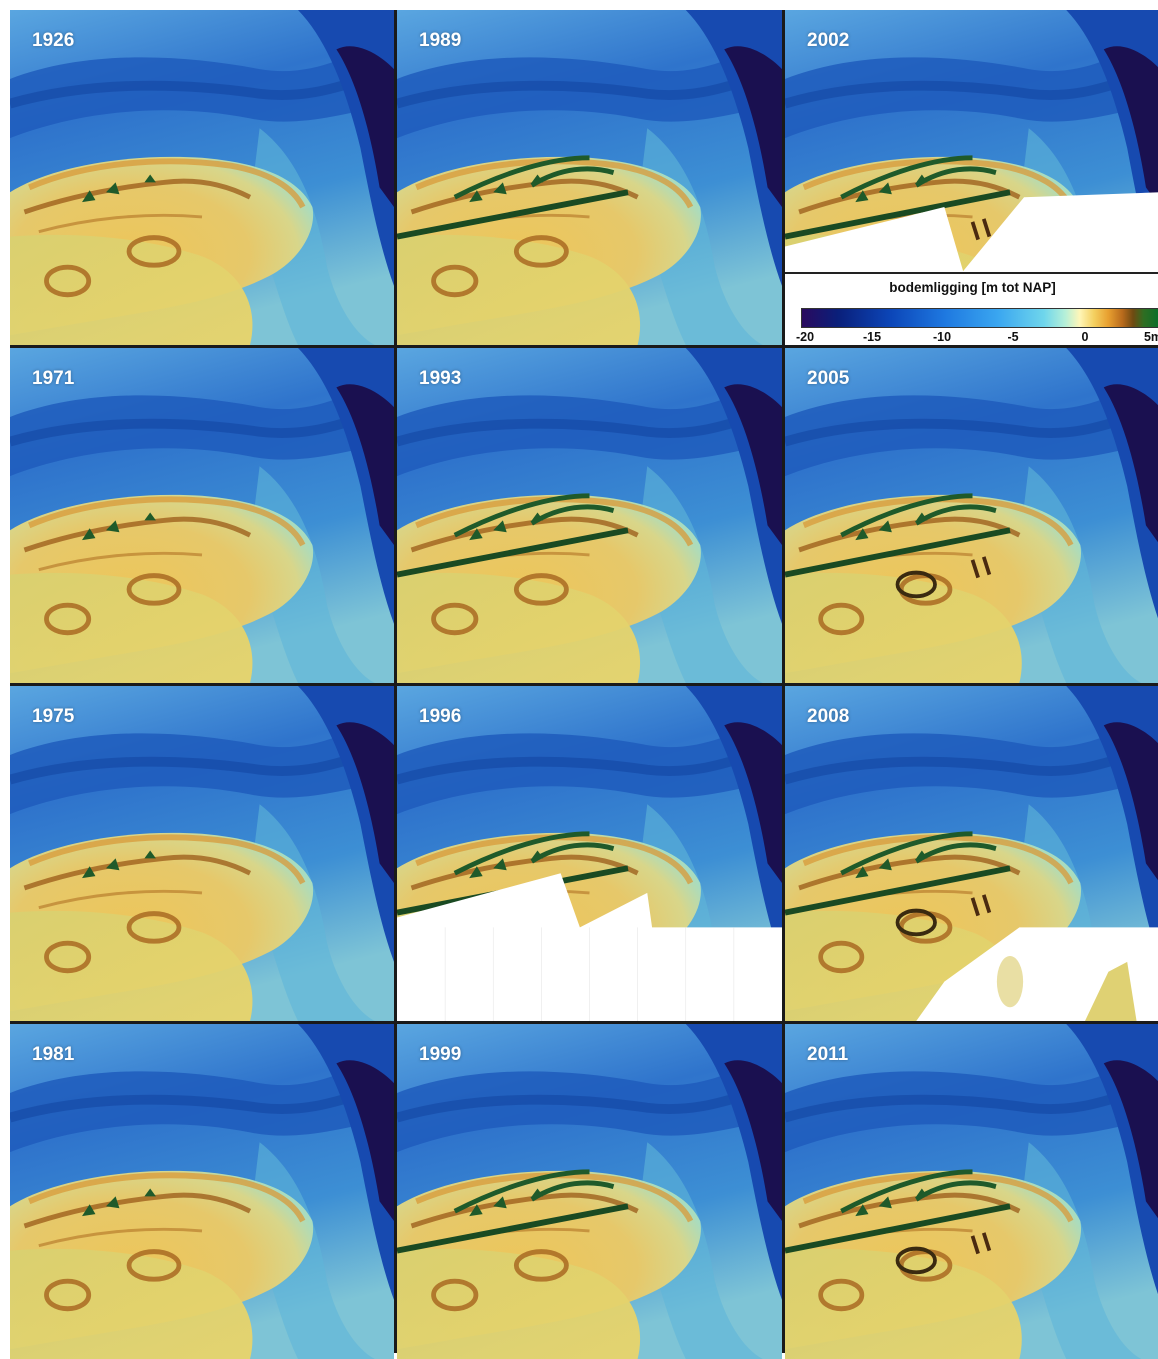 The width and height of the screenshot is (1158, 1359). Describe the element at coordinates (1085, 337) in the screenshot. I see `legend-tick: 0` at that location.